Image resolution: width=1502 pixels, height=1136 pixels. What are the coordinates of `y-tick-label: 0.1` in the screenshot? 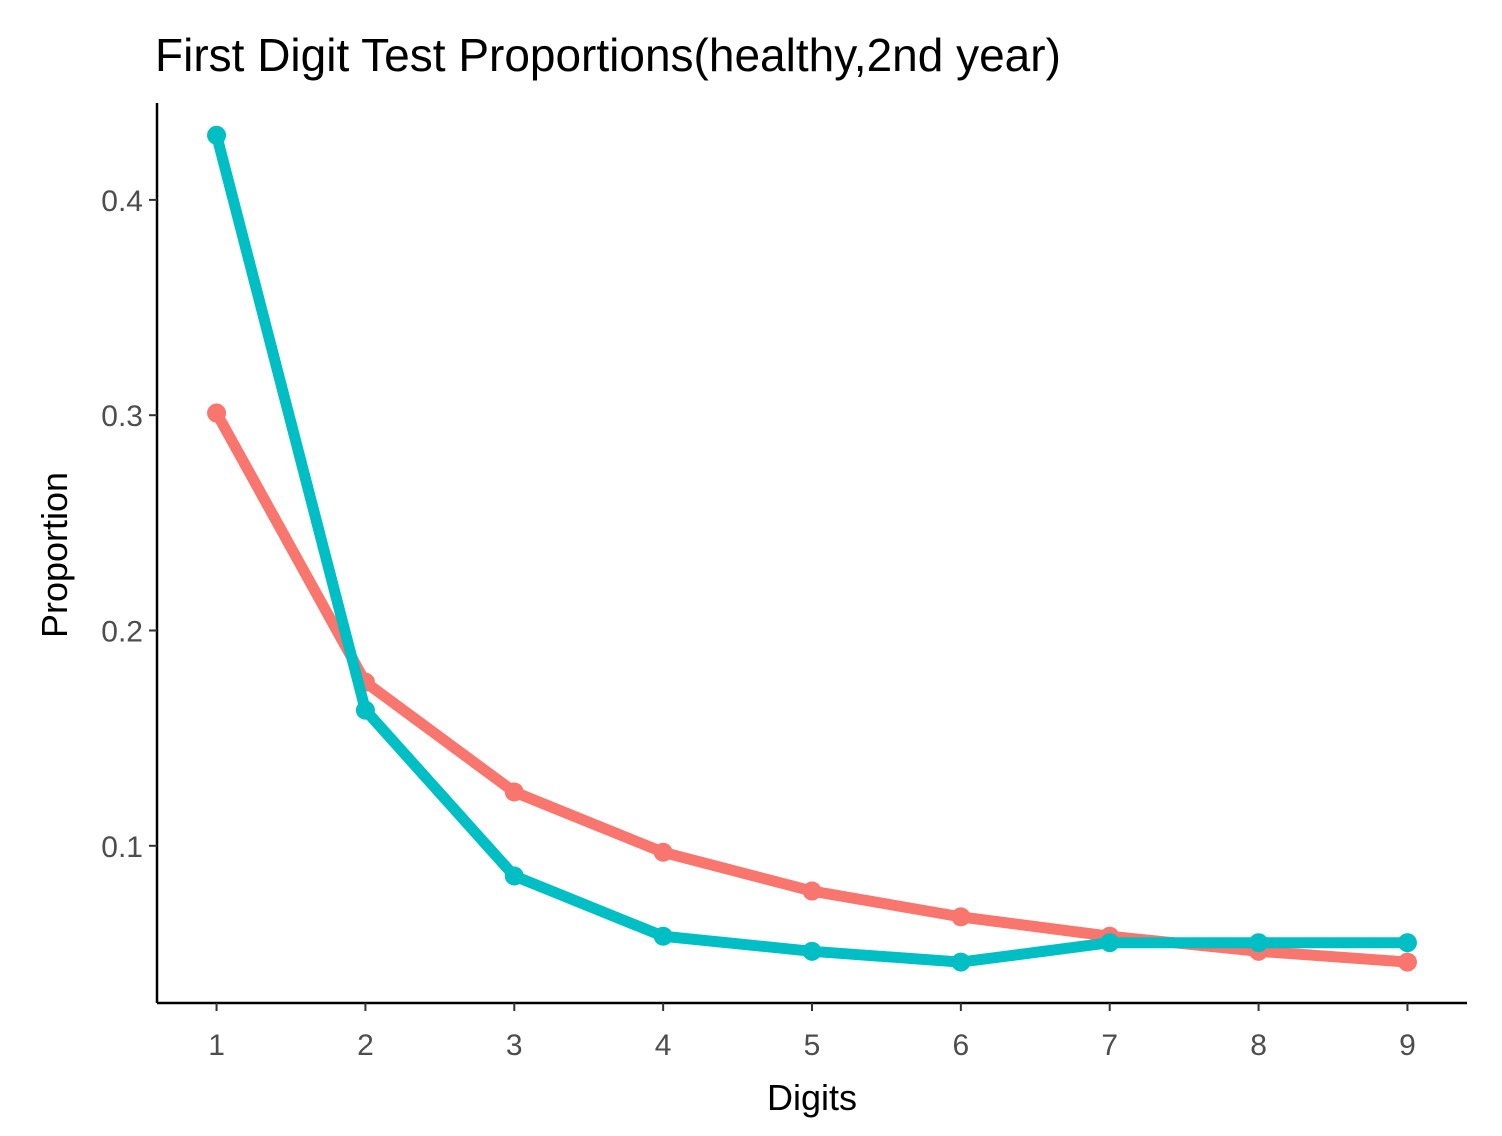 It's located at (122, 847).